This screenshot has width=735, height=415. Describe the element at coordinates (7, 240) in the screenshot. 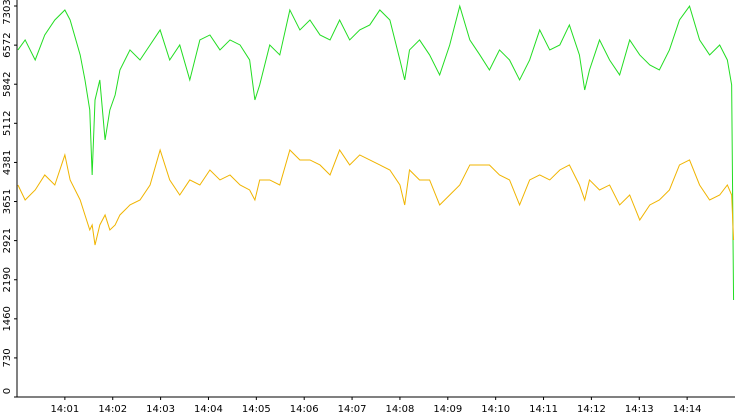

I see `y-tick-label: 2921` at that location.